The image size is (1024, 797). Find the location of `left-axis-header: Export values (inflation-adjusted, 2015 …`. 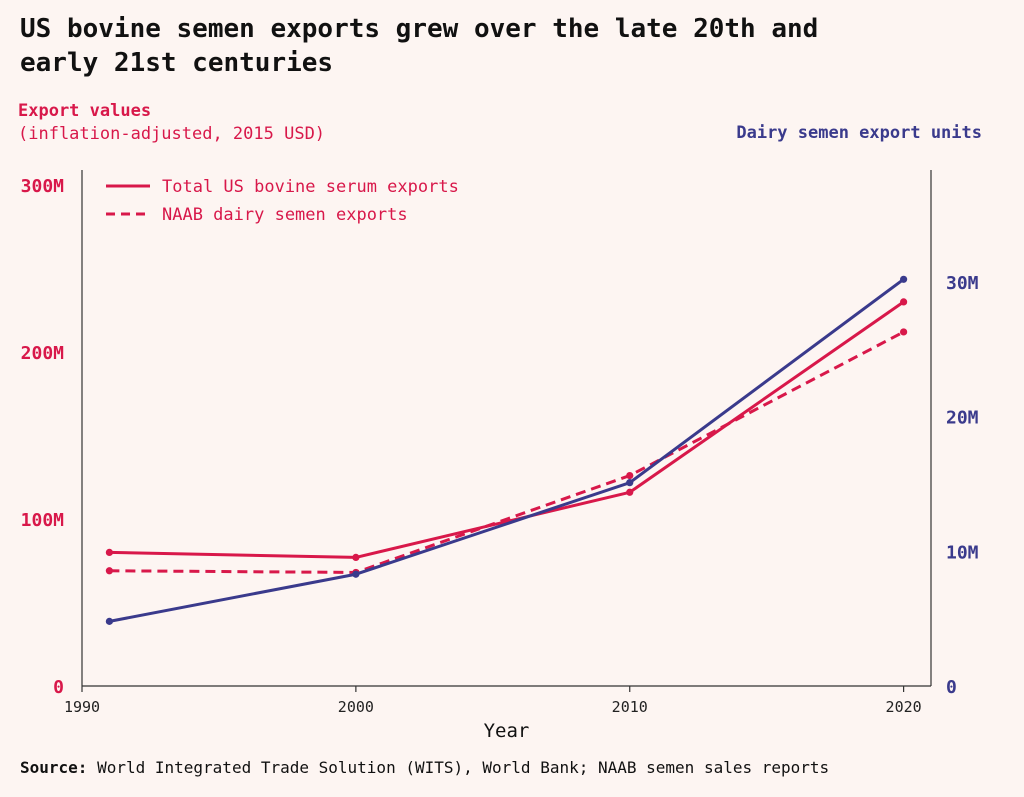

left-axis-header: Export values (inflation-adjusted, 2015 … is located at coordinates (171, 123).